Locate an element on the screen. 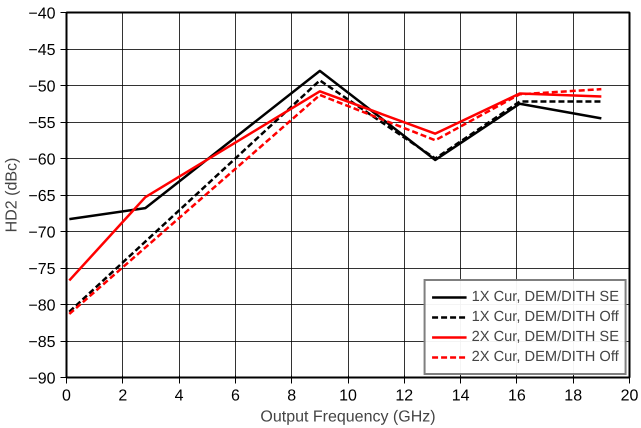 Image resolution: width=641 pixels, height=428 pixels. x-tick-label: 10 is located at coordinates (348, 396).